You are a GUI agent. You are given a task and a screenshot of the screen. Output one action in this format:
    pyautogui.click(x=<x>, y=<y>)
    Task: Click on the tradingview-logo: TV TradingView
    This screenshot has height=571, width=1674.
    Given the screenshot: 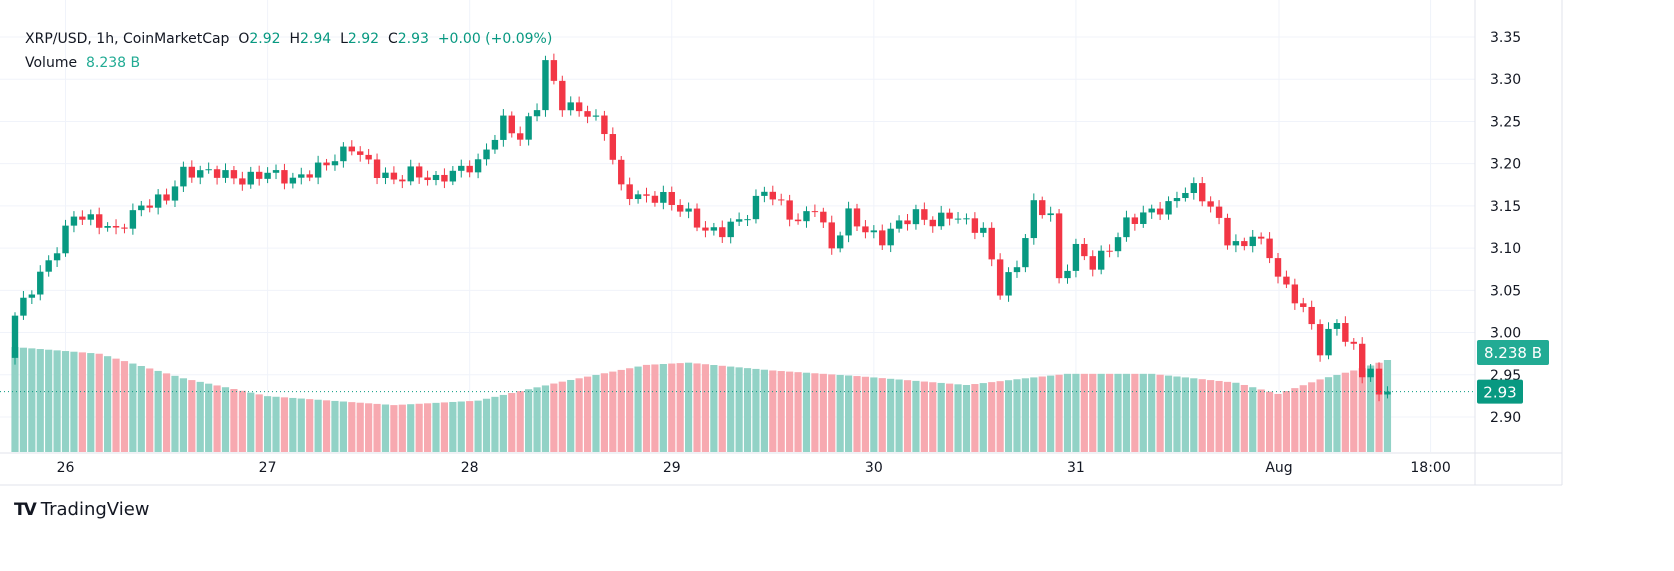 What is the action you would take?
    pyautogui.click(x=82, y=509)
    